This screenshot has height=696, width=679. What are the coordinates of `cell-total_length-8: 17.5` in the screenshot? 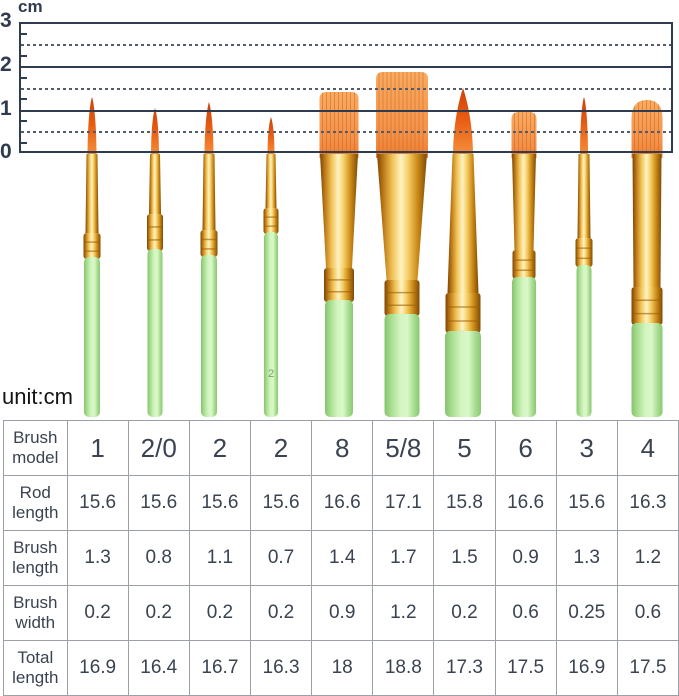 It's located at (525, 668).